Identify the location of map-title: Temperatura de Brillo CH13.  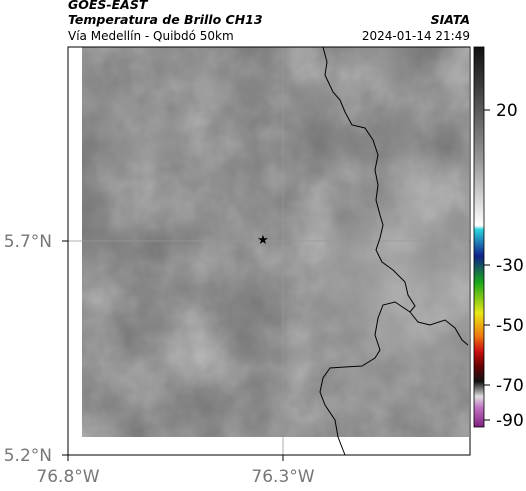
(165, 19).